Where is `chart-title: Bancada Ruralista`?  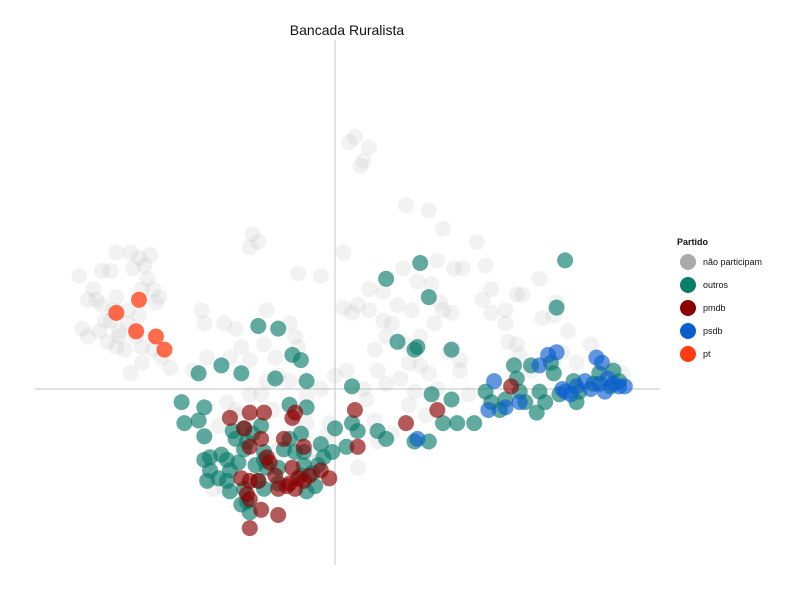
chart-title: Bancada Ruralista is located at coordinates (347, 30).